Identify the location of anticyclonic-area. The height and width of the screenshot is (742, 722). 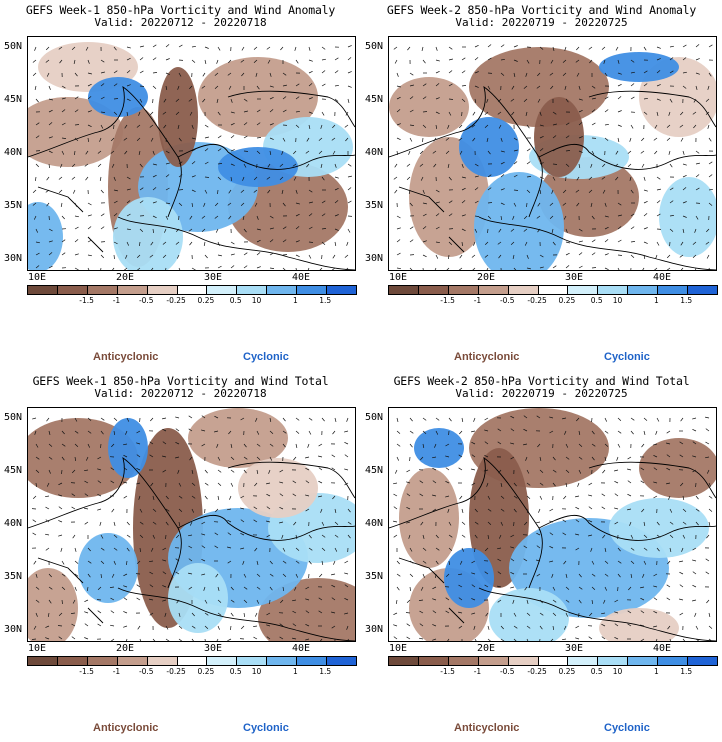
(178, 117).